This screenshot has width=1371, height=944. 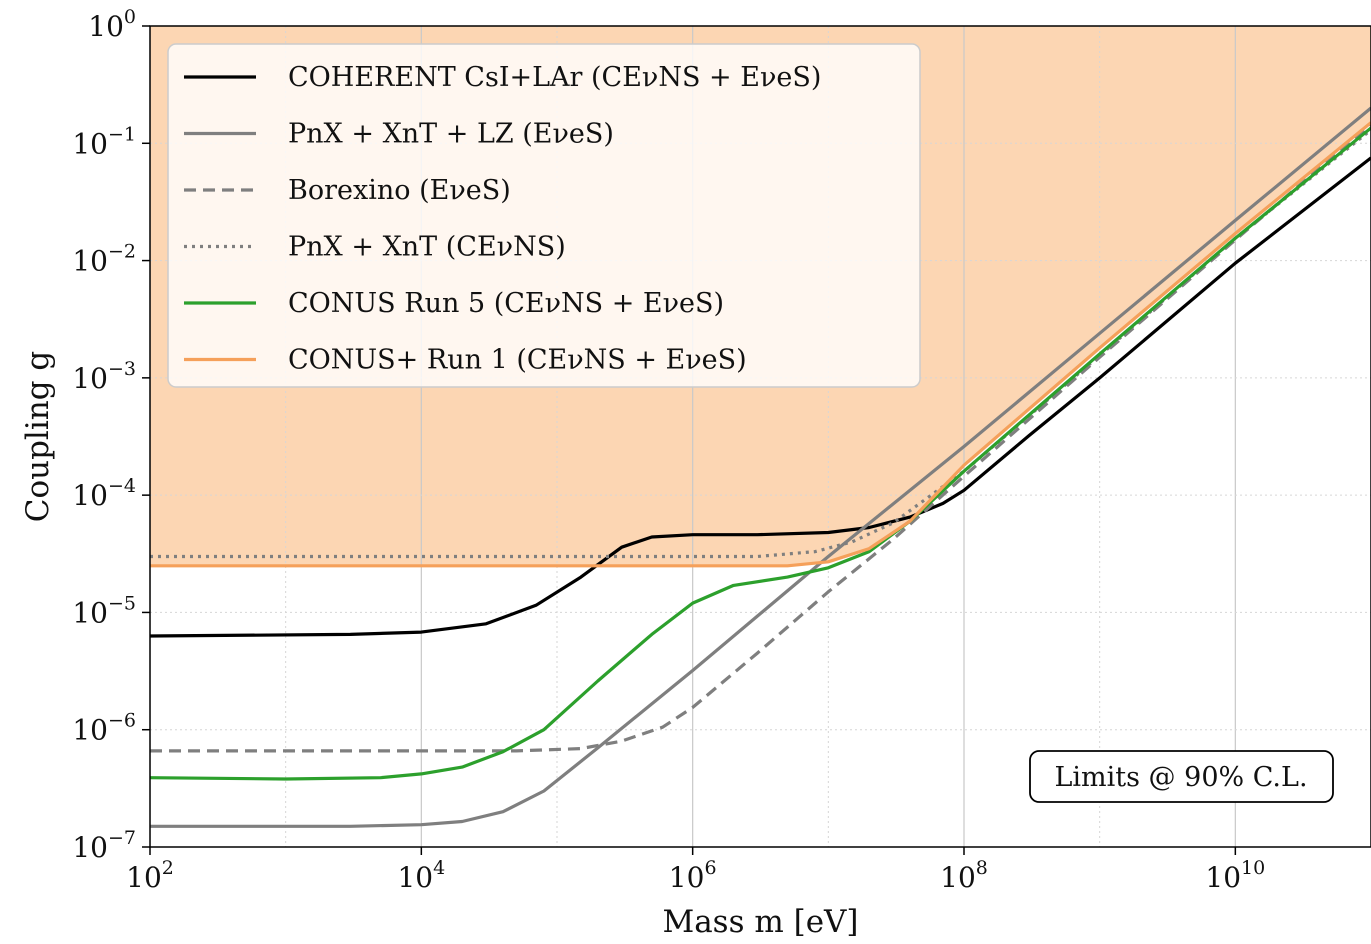 What do you see at coordinates (104, 141) in the screenshot?
I see `y-tick-label: 10⁻¹` at bounding box center [104, 141].